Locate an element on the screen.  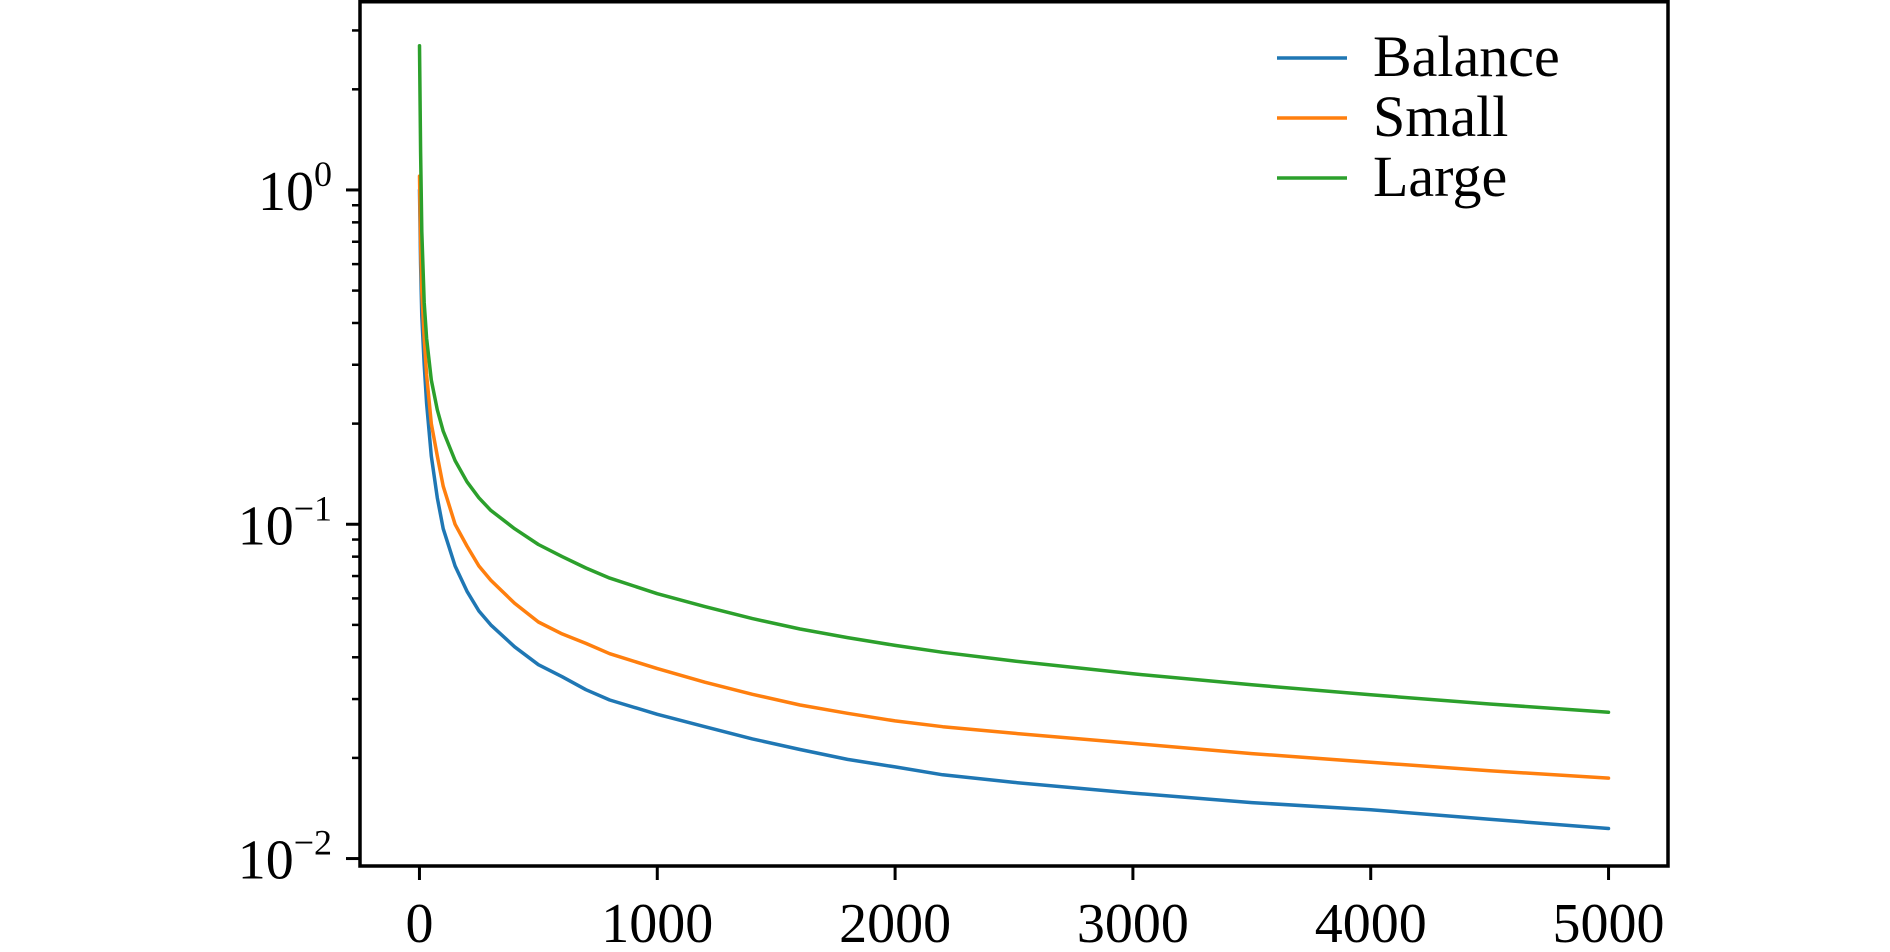
legend-label-large: Large is located at coordinates (1440, 176).